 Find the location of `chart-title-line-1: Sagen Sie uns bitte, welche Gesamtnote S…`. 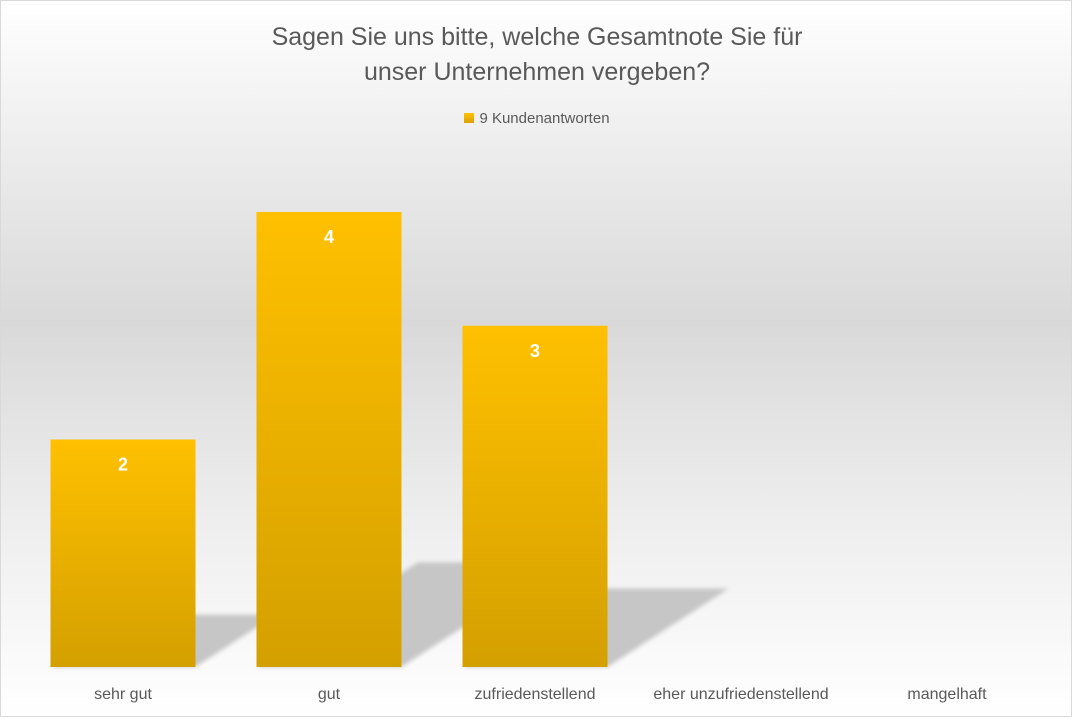

chart-title-line-1: Sagen Sie uns bitte, welche Gesamtnote S… is located at coordinates (537, 37).